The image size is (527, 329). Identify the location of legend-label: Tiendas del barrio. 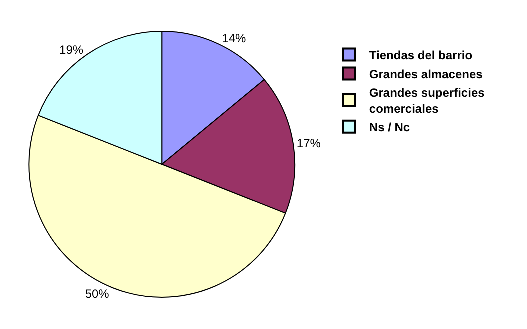
(421, 55).